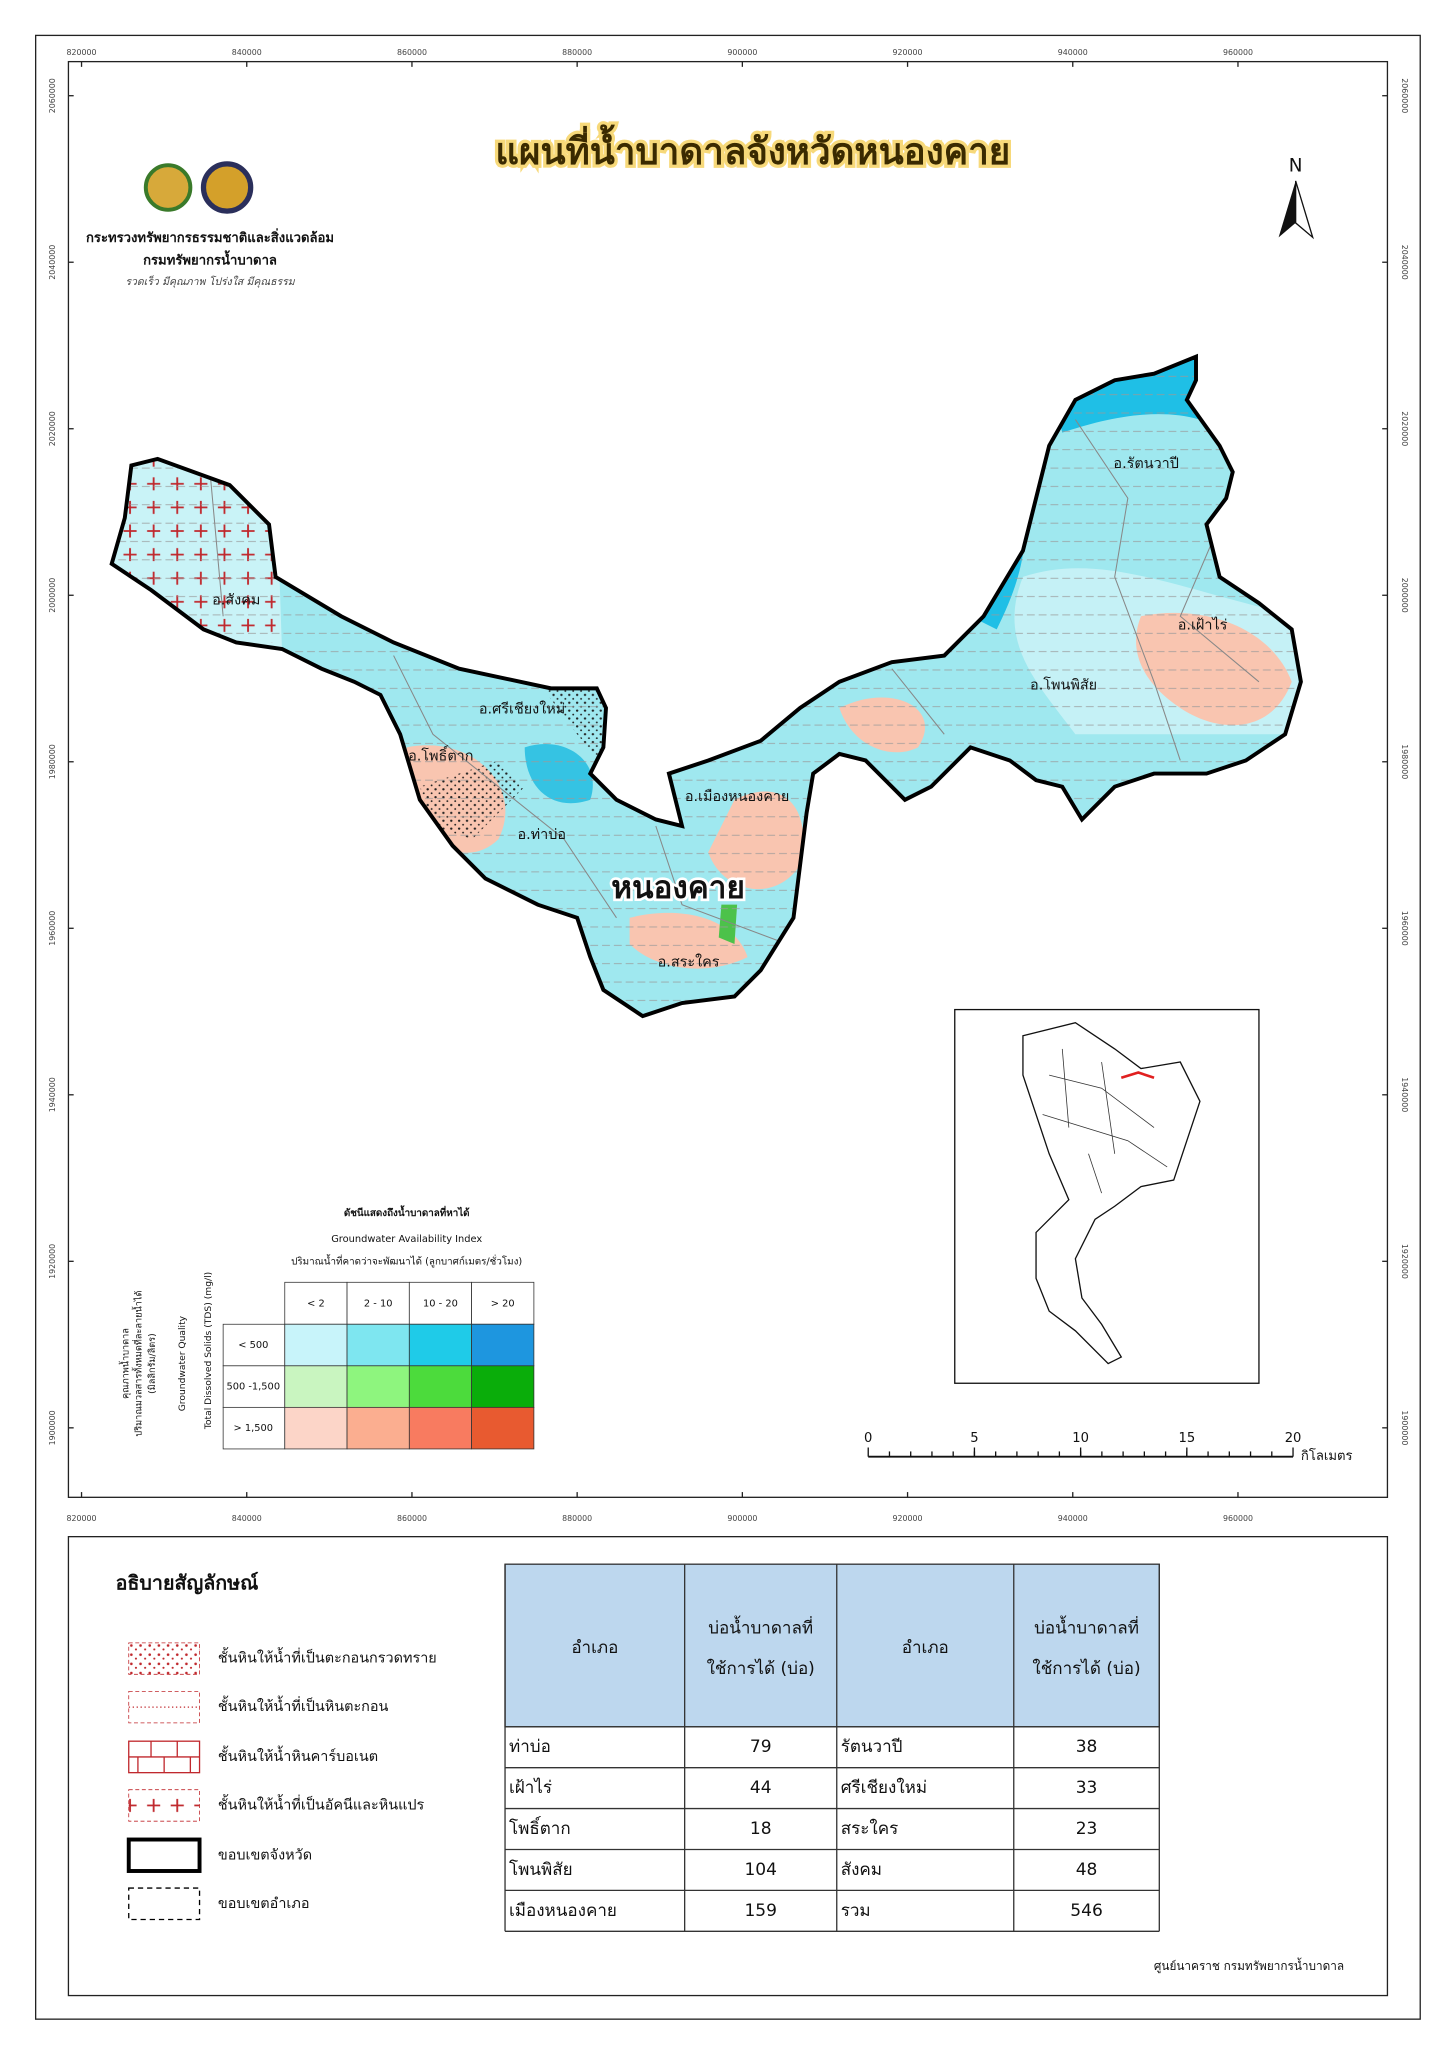  What do you see at coordinates (152, 1363) in the screenshot?
I see `index-axis-y: (มิลลิกรัม/ลิตร)` at bounding box center [152, 1363].